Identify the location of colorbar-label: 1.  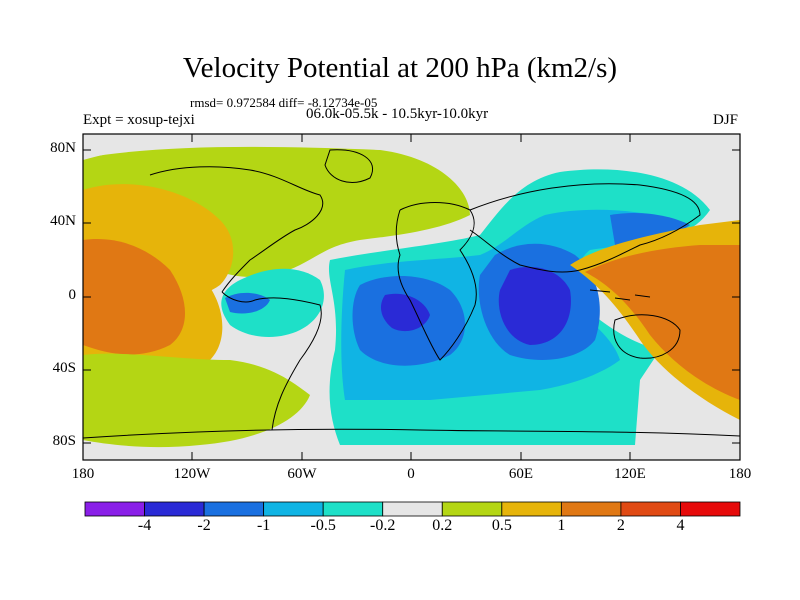
(561, 525).